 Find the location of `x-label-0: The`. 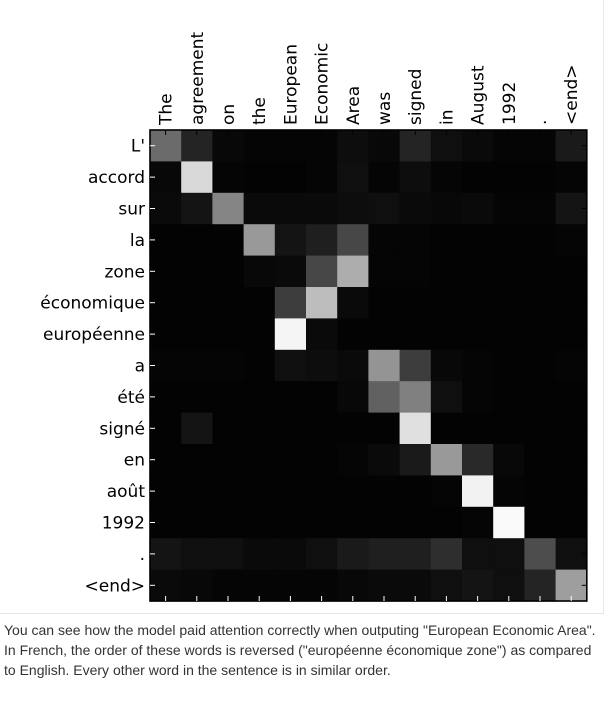

x-label-0: The is located at coordinates (167, 109).